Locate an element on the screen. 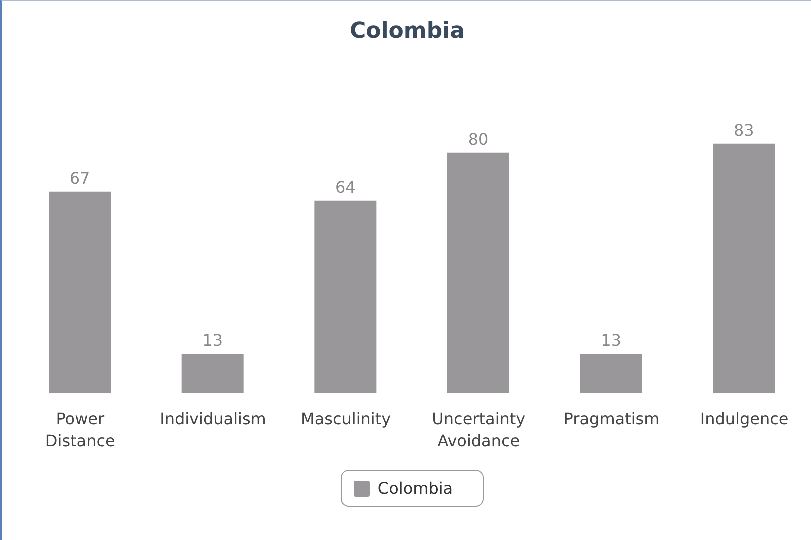  x-tick-label: Indulgence is located at coordinates (744, 418).